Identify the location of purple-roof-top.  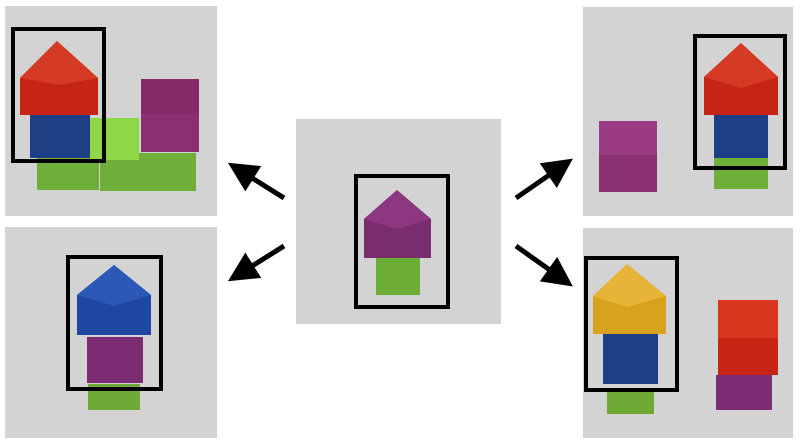
(397, 209).